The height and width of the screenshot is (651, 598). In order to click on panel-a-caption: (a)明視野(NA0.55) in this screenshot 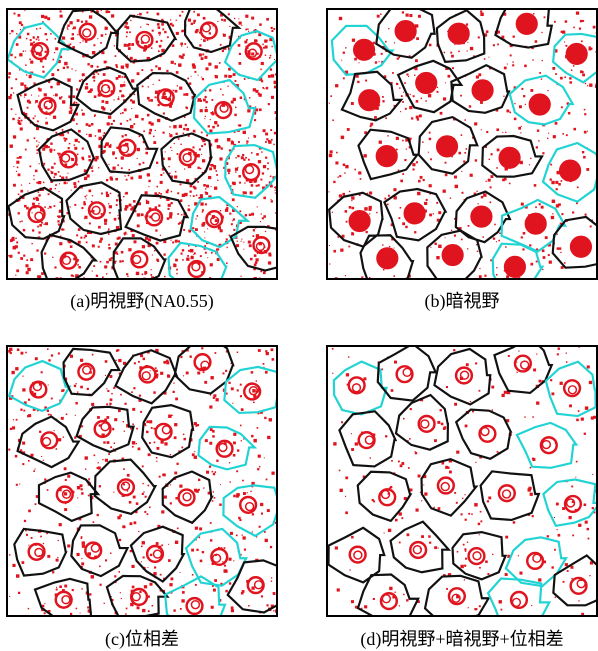, I will do `click(142, 300)`.